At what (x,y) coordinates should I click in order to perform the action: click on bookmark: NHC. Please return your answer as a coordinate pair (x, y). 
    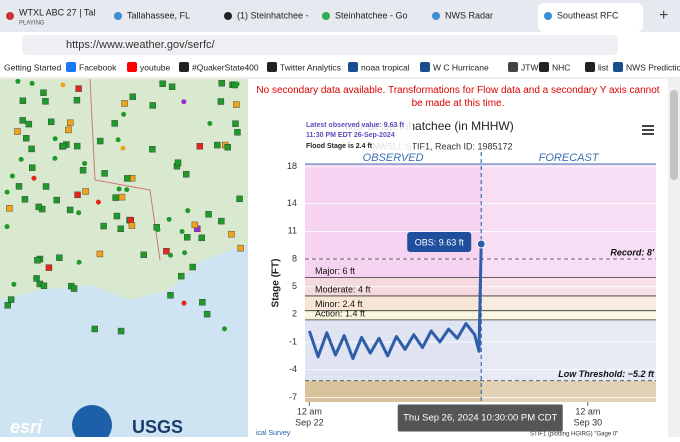
    Looking at the image, I should click on (561, 67).